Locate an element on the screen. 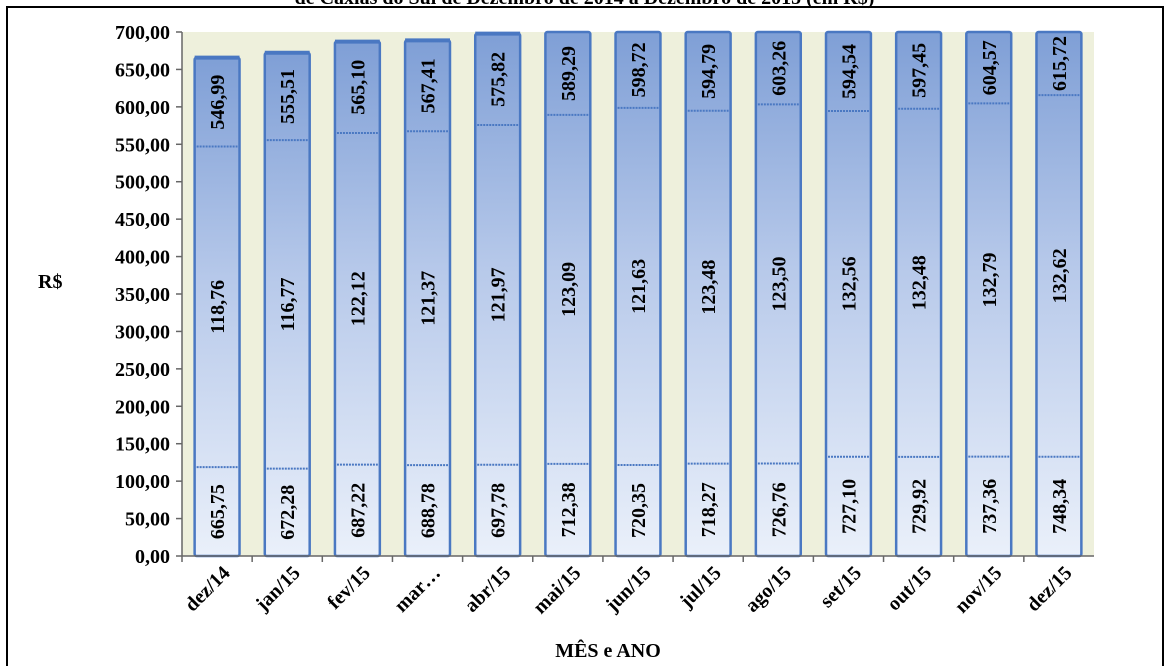 The width and height of the screenshot is (1169, 666). data-label: 121,97 is located at coordinates (499, 294).